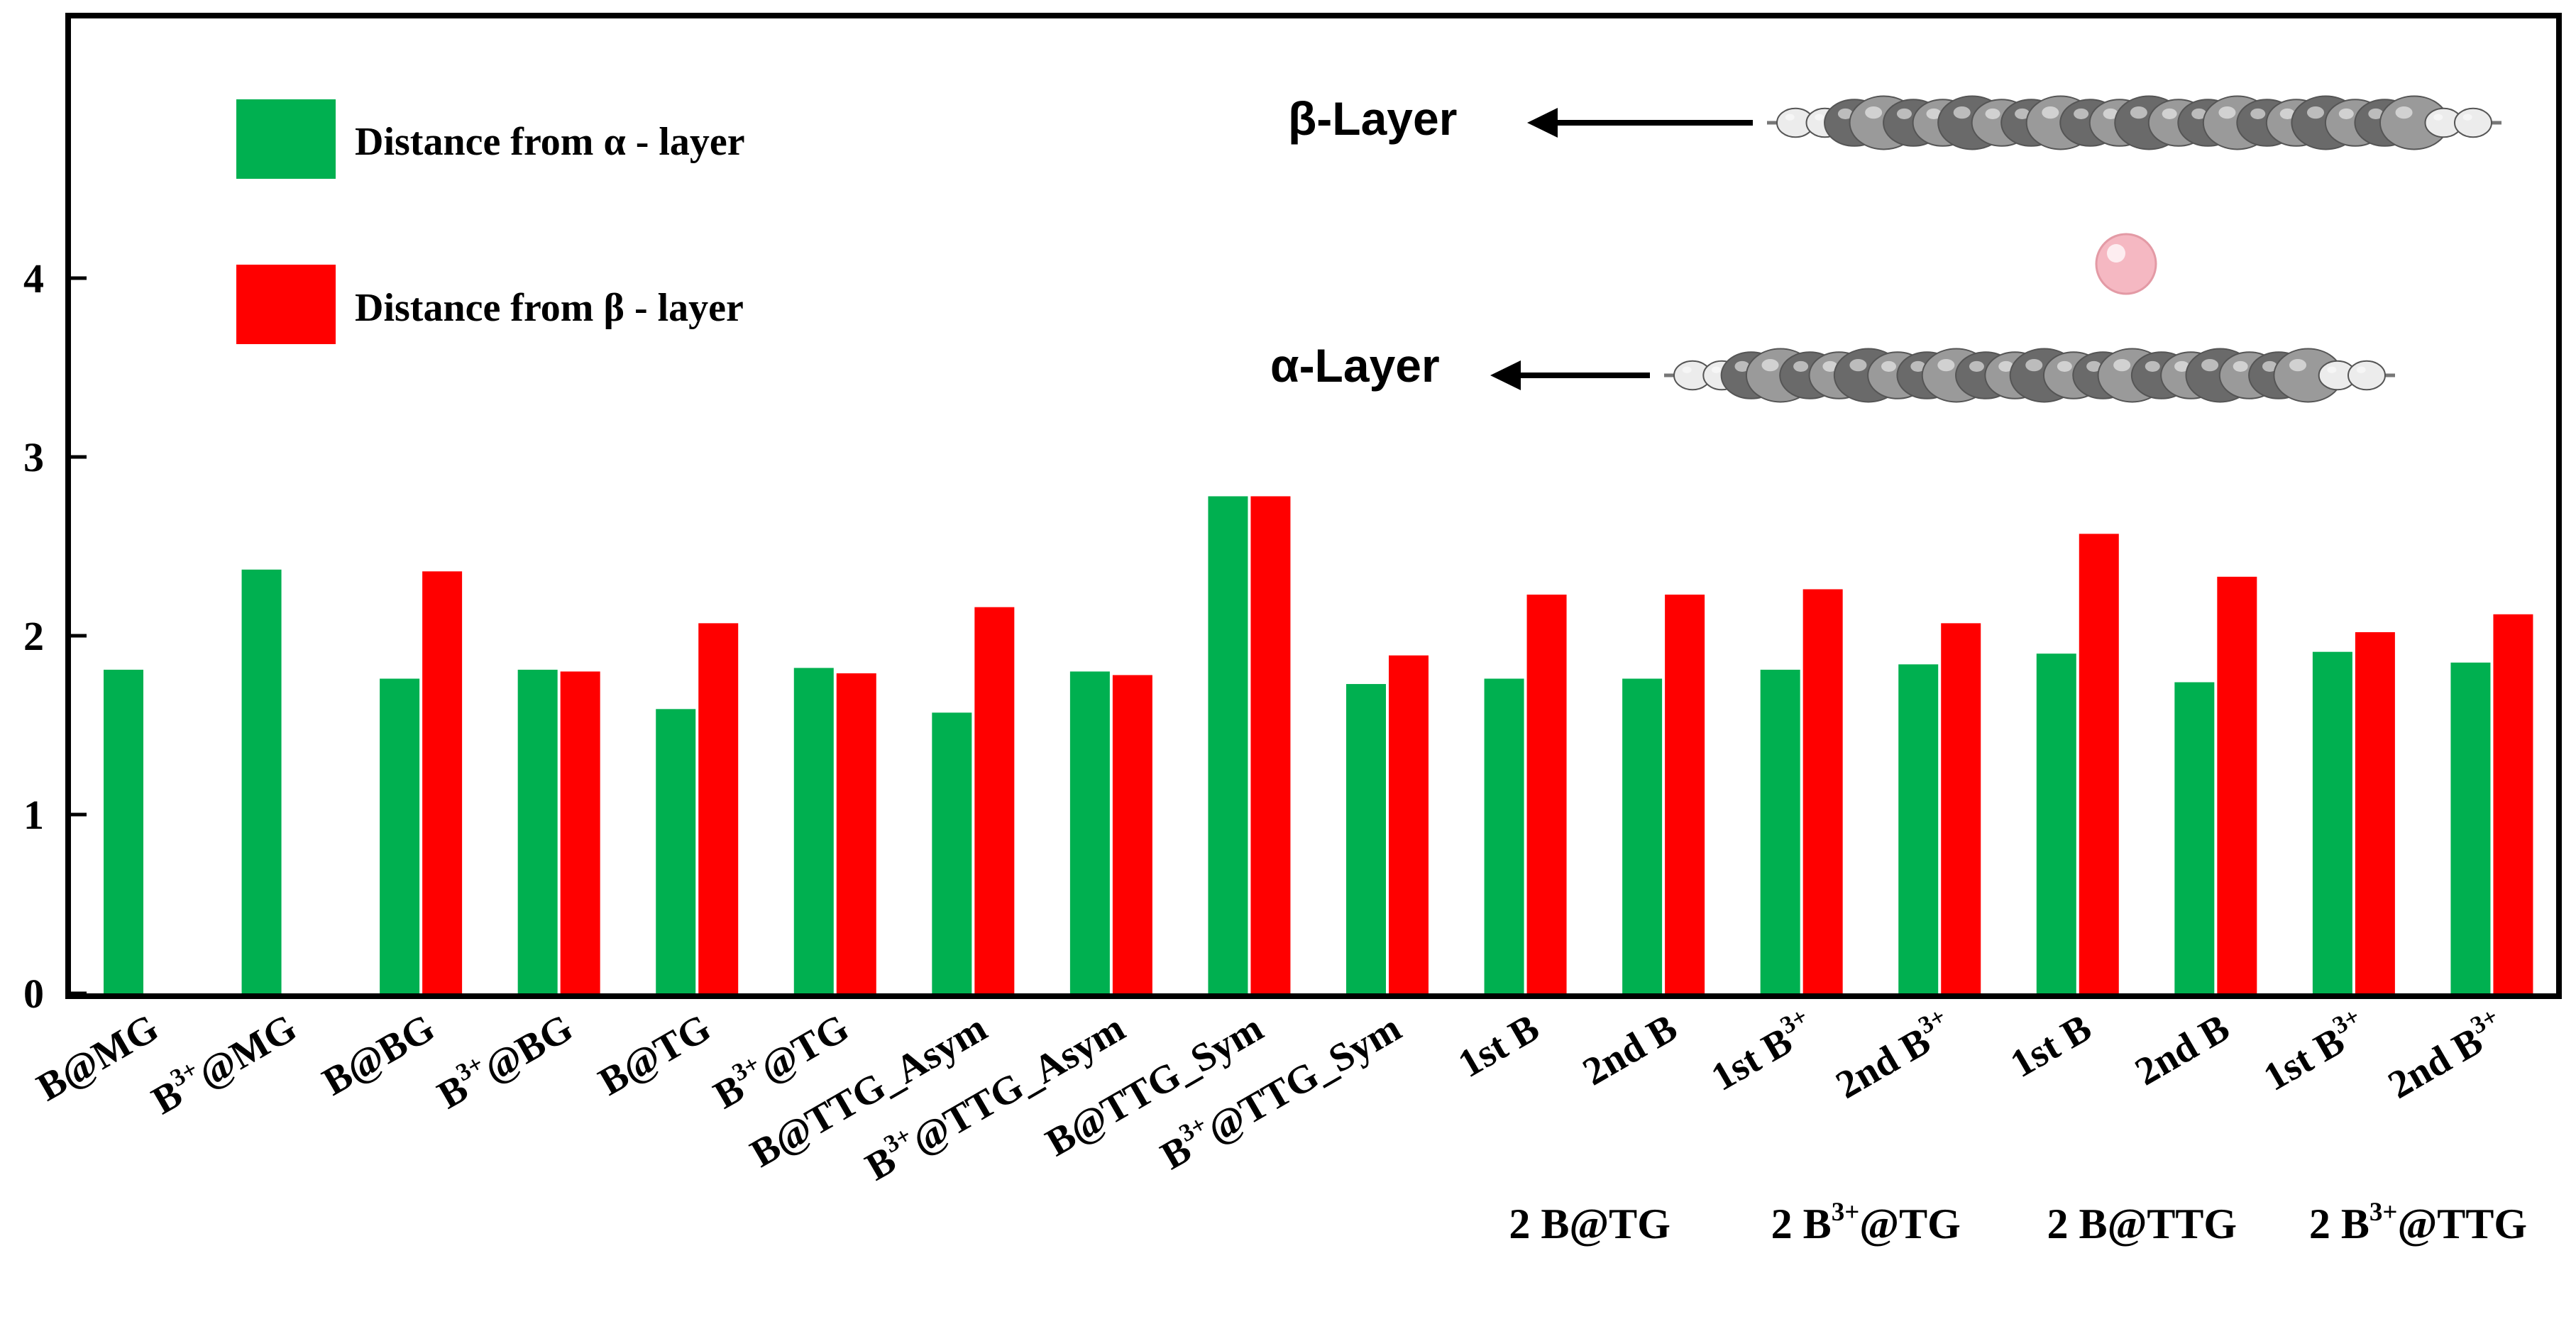  I want to click on y-tick-label: 2, so click(33, 636).